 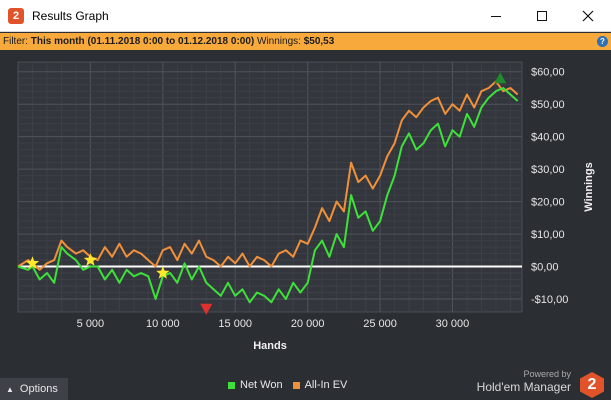 I want to click on y-tick-label: $40,00, so click(x=548, y=138).